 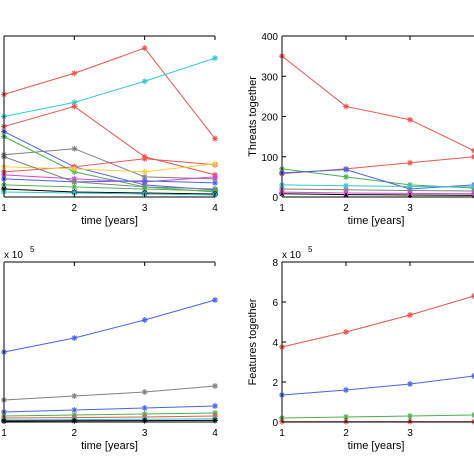 I want to click on data-point-4-3-stroke, so click(x=472, y=188).